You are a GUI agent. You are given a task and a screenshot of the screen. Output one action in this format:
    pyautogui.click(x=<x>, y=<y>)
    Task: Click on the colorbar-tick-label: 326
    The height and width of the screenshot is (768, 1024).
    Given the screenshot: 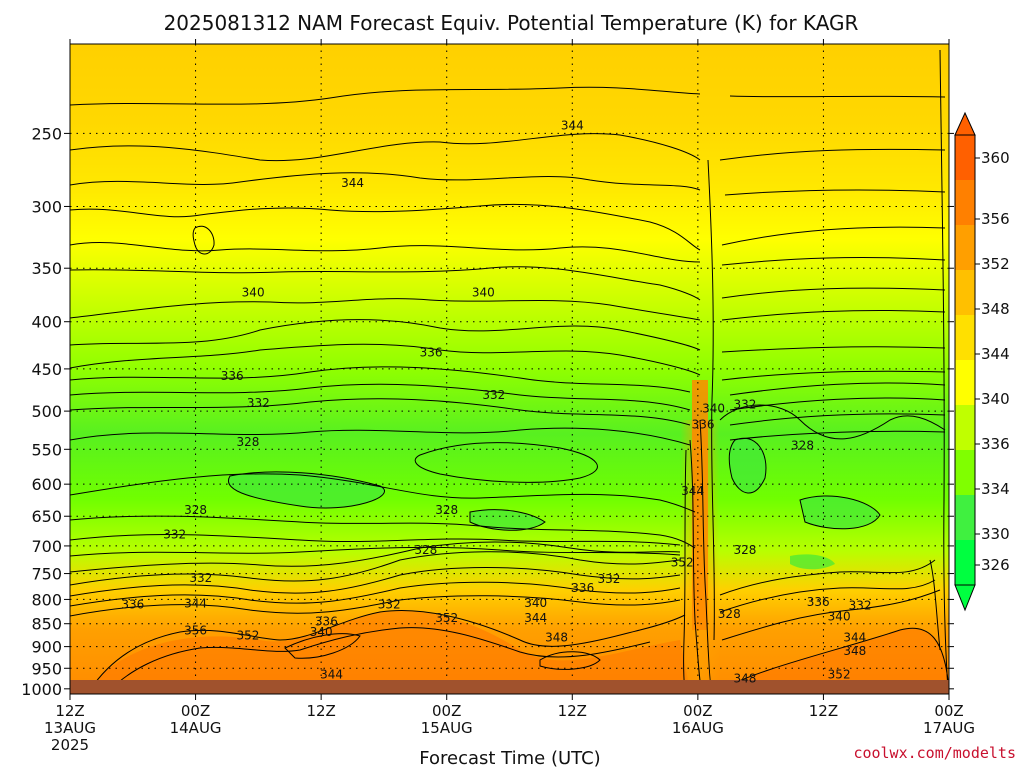 What is the action you would take?
    pyautogui.click(x=995, y=565)
    